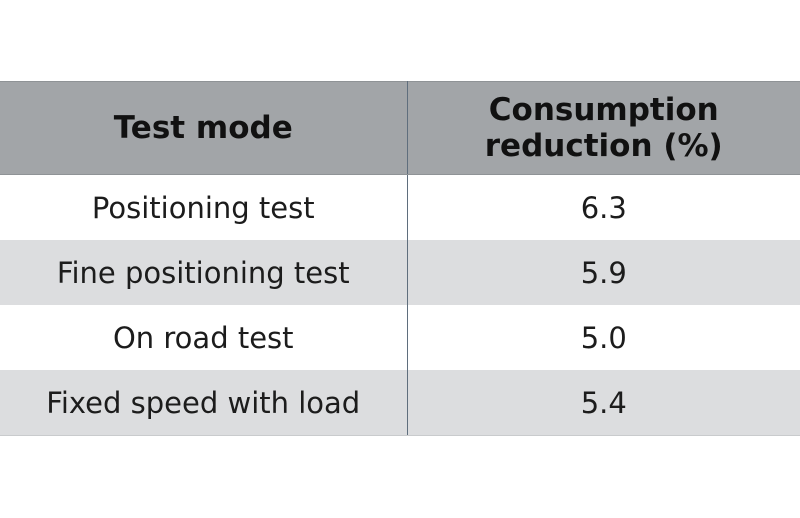  What do you see at coordinates (603, 272) in the screenshot?
I see `cell-consumption-reduction: 5.9` at bounding box center [603, 272].